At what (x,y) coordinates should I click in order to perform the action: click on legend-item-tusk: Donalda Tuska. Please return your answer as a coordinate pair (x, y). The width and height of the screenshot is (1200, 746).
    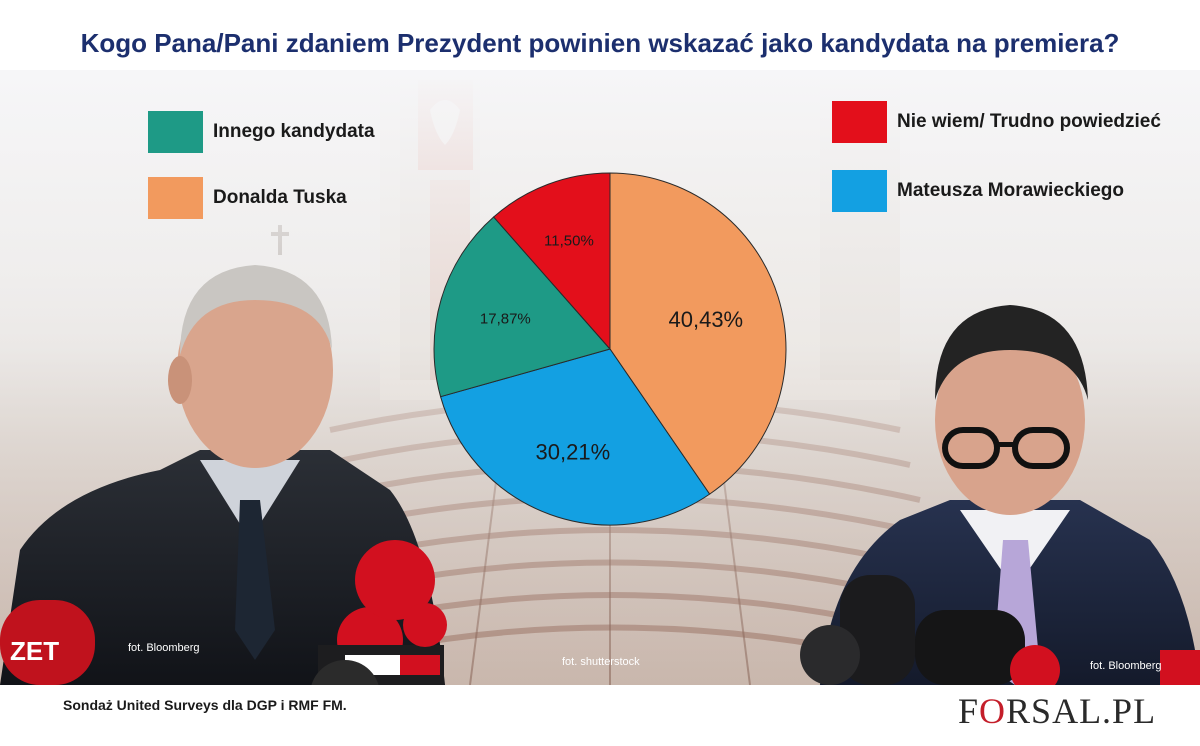
    Looking at the image, I should click on (247, 198).